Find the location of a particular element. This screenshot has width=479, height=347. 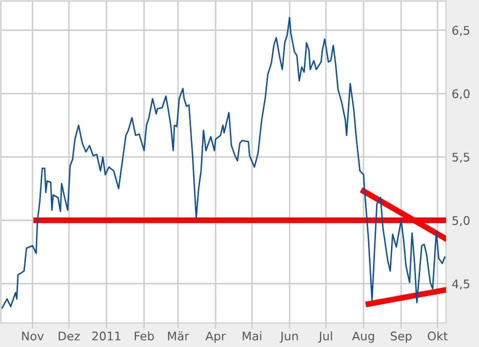

x-tick-label: 2011 is located at coordinates (106, 336).